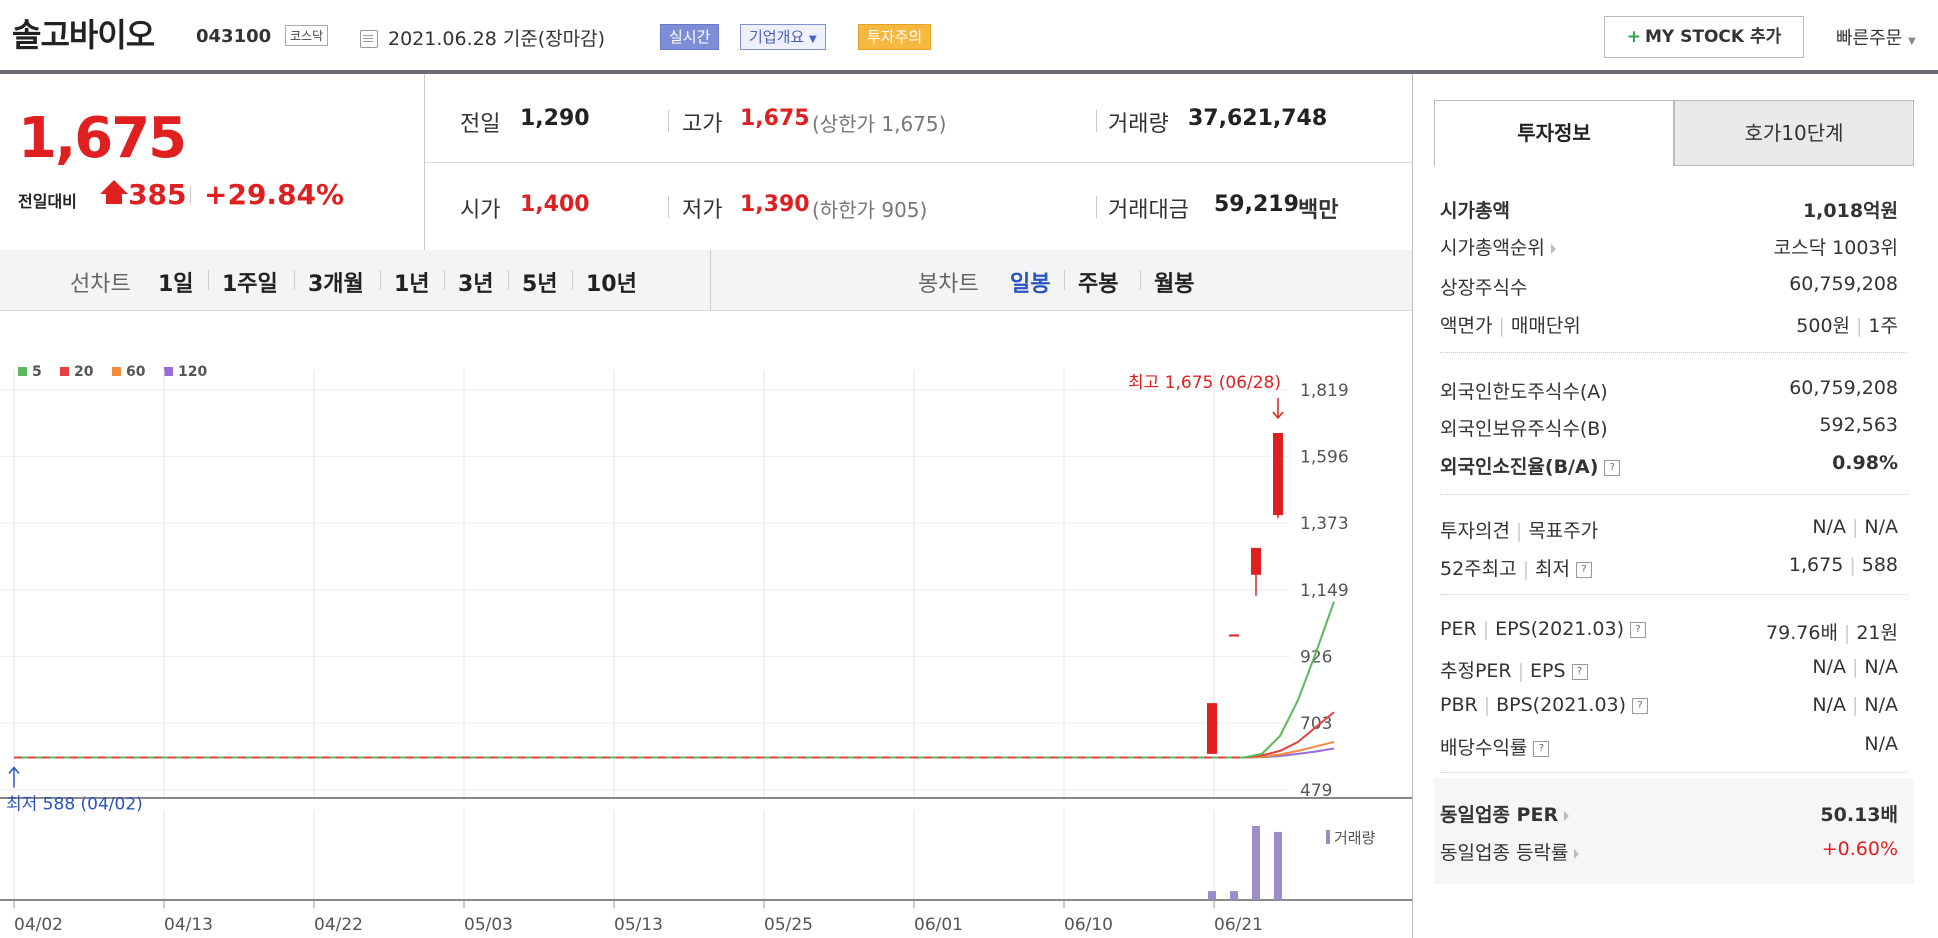 This screenshot has width=1938, height=938. Describe the element at coordinates (1879, 565) in the screenshot. I see `info-value-text-2: 588` at that location.